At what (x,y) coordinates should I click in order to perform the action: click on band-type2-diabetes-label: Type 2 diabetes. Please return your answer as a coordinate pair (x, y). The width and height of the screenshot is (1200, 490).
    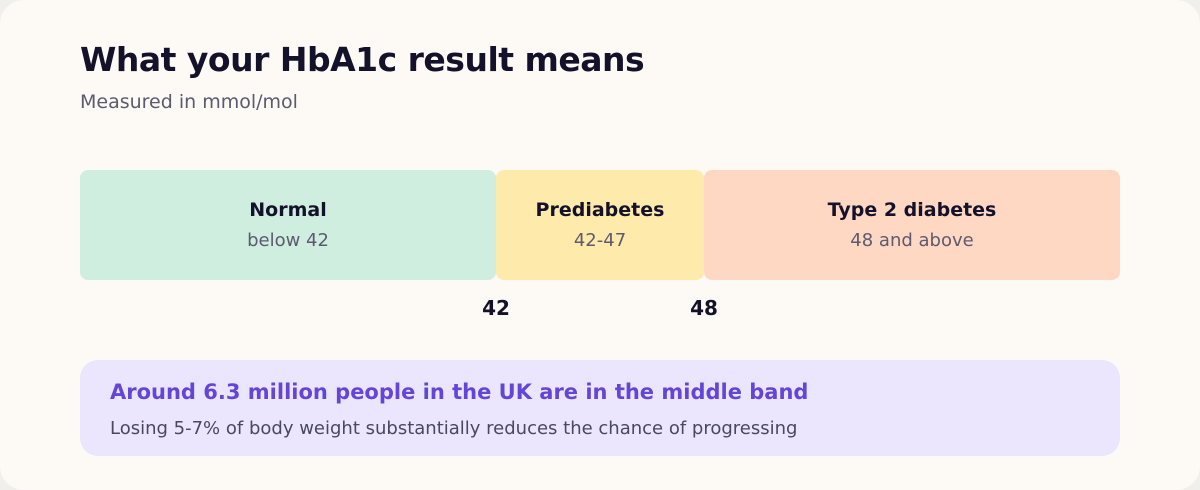
    Looking at the image, I should click on (912, 210).